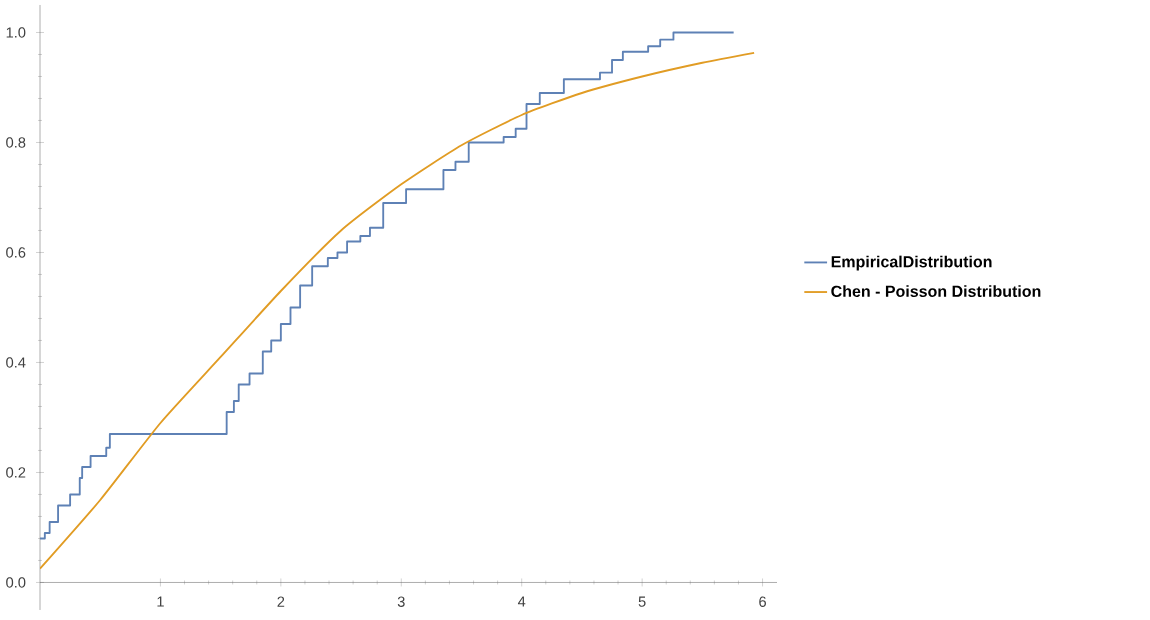 The height and width of the screenshot is (620, 1150). What do you see at coordinates (16, 32) in the screenshot?
I see `y-tick-label: 1.0` at bounding box center [16, 32].